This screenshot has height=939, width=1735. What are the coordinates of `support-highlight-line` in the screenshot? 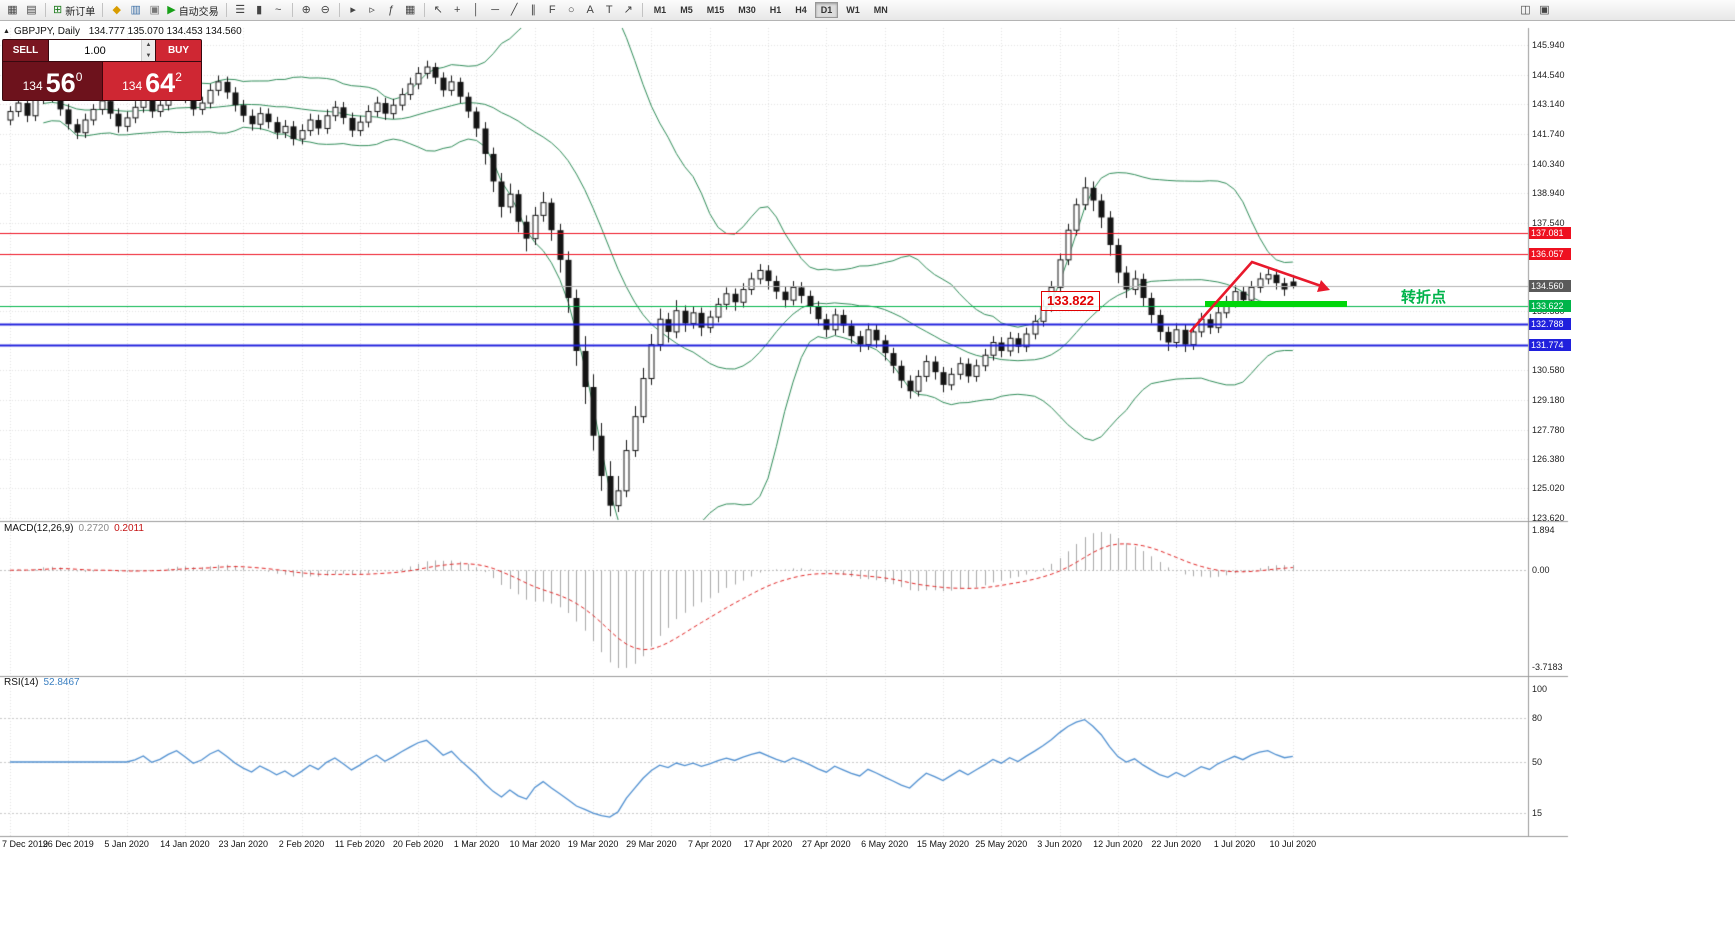 It's located at (1276, 304).